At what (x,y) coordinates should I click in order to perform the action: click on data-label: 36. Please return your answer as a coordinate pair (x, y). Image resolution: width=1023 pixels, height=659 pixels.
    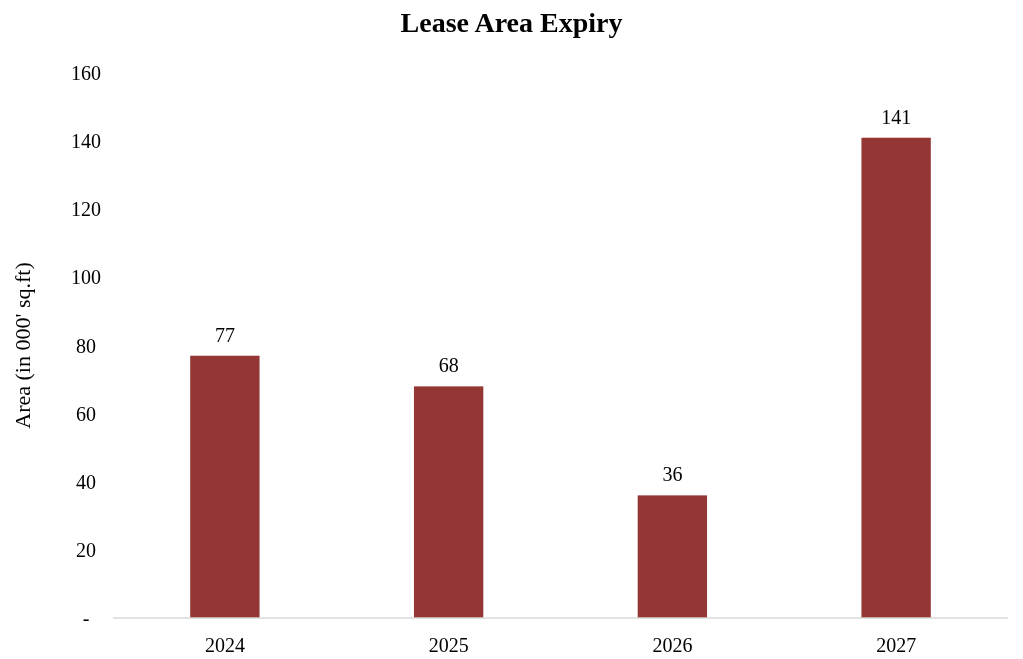
    Looking at the image, I should click on (672, 474).